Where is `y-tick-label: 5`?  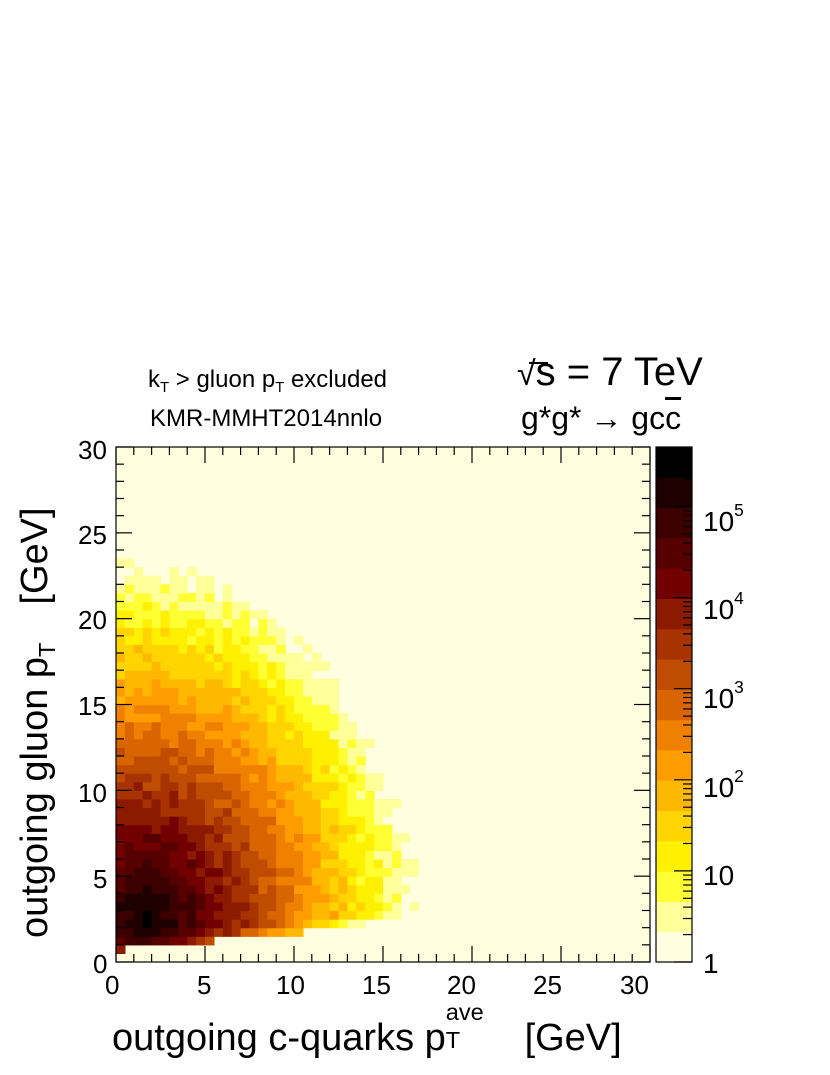 y-tick-label: 5 is located at coordinates (100, 879).